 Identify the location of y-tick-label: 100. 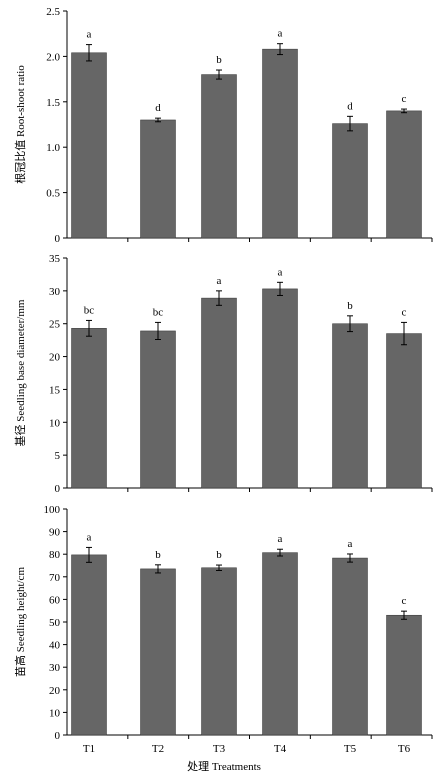
(52, 510).